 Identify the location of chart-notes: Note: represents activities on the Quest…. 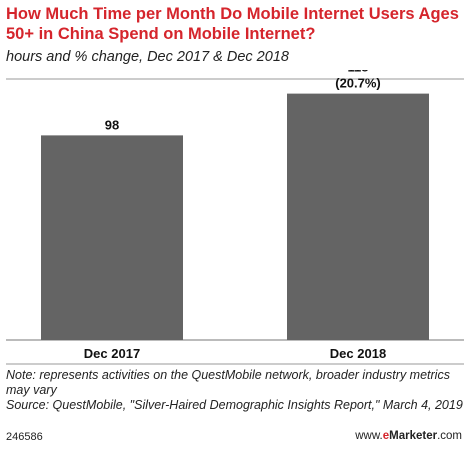
(235, 390).